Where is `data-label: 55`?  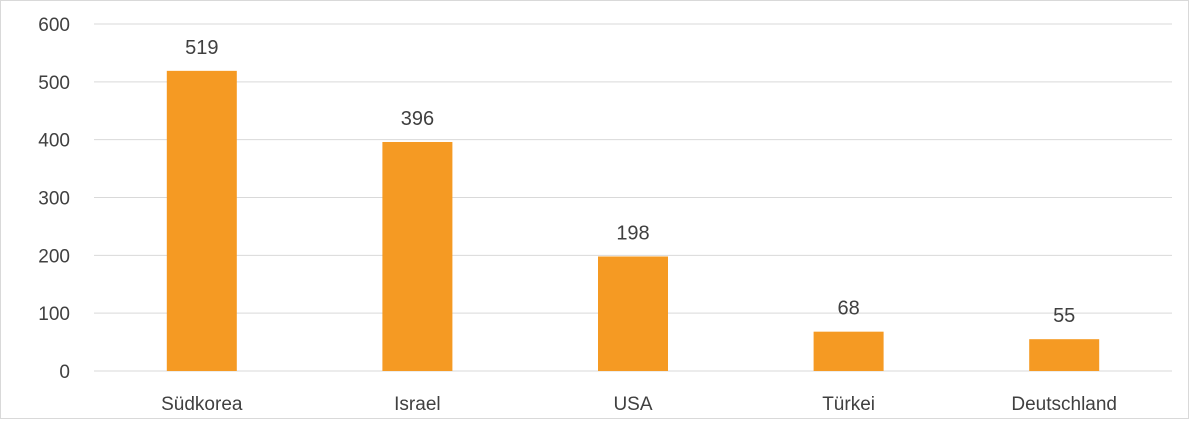
data-label: 55 is located at coordinates (1064, 316).